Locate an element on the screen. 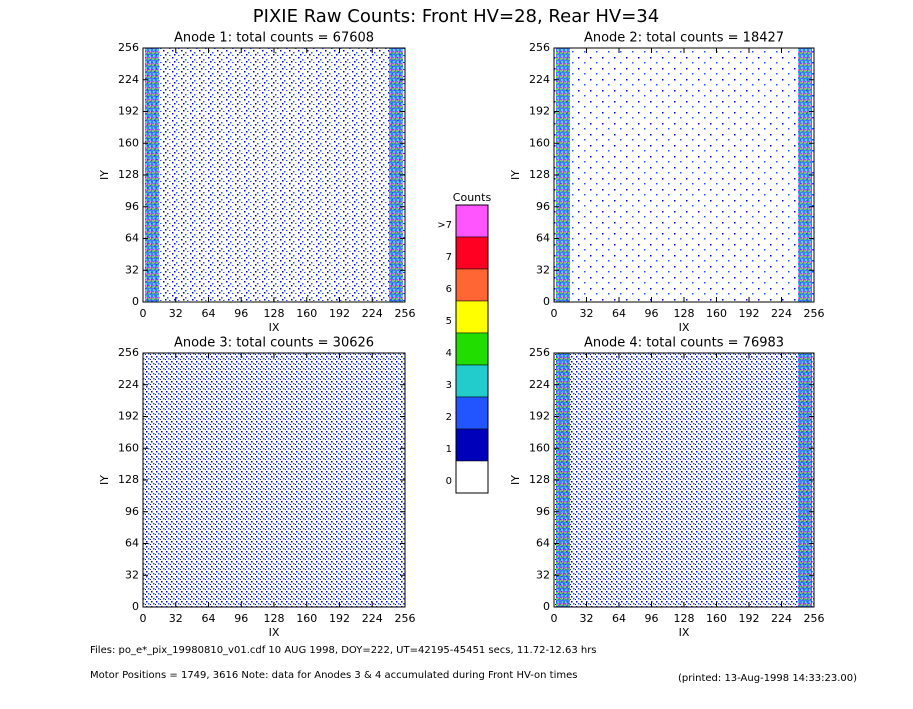 The height and width of the screenshot is (709, 913). colorbar: Counts >7 7 6 5 4 3 2 1 0 is located at coordinates (464, 342).